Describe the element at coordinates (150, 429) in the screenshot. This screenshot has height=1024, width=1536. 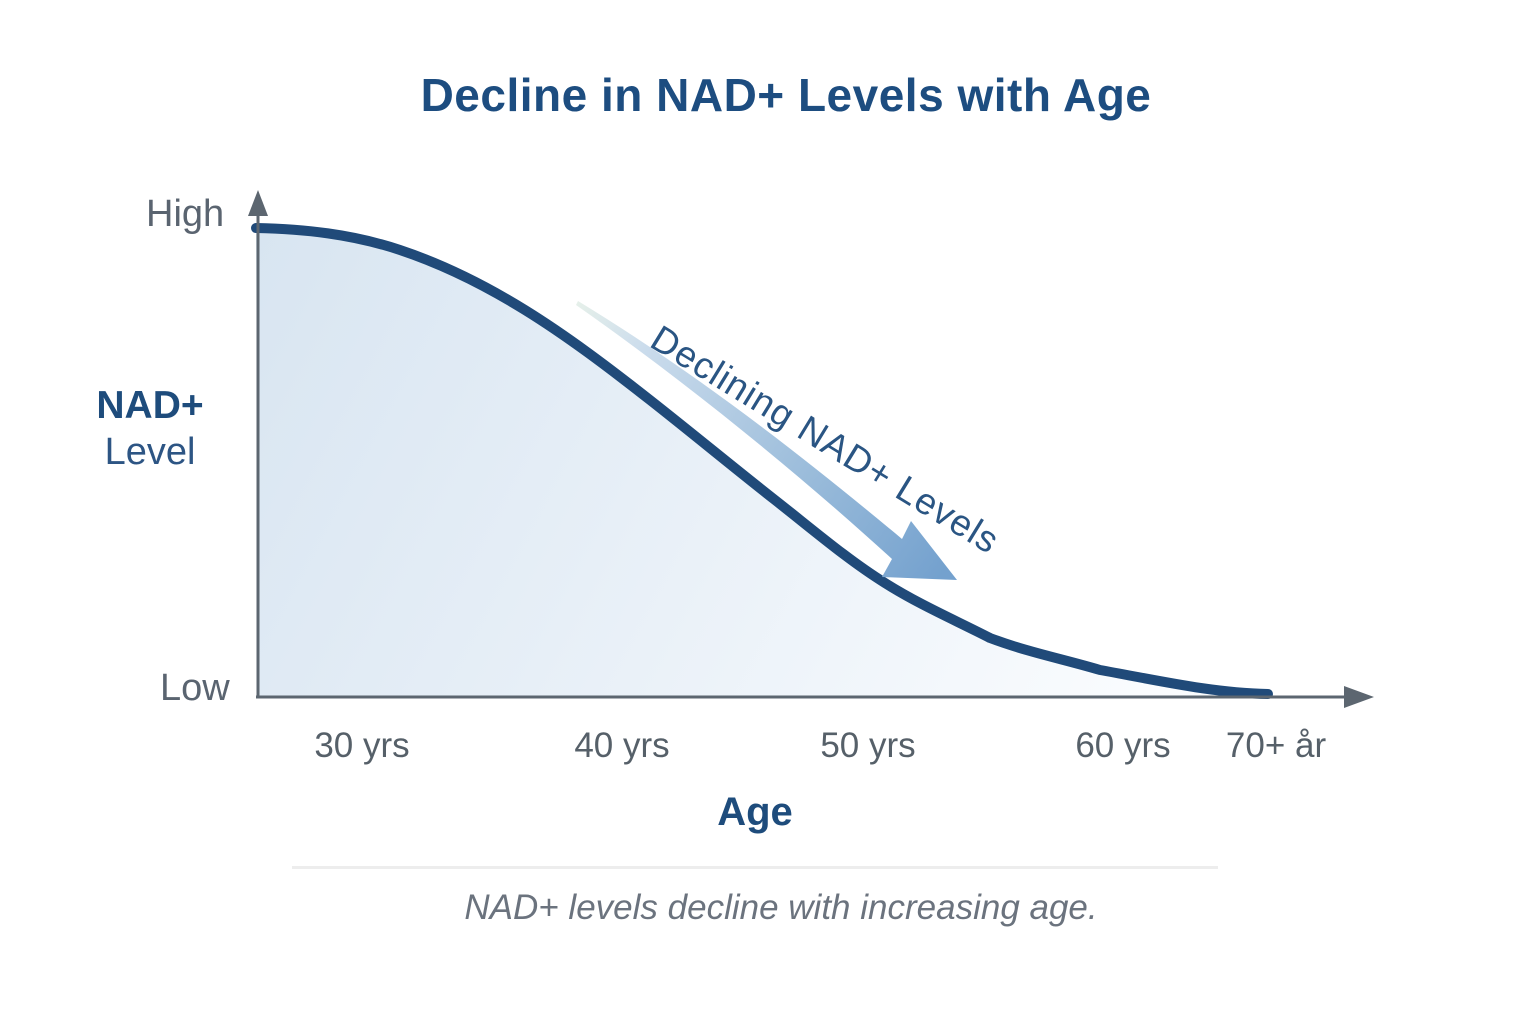
I see `y-axis-title: NAD+ Level` at that location.